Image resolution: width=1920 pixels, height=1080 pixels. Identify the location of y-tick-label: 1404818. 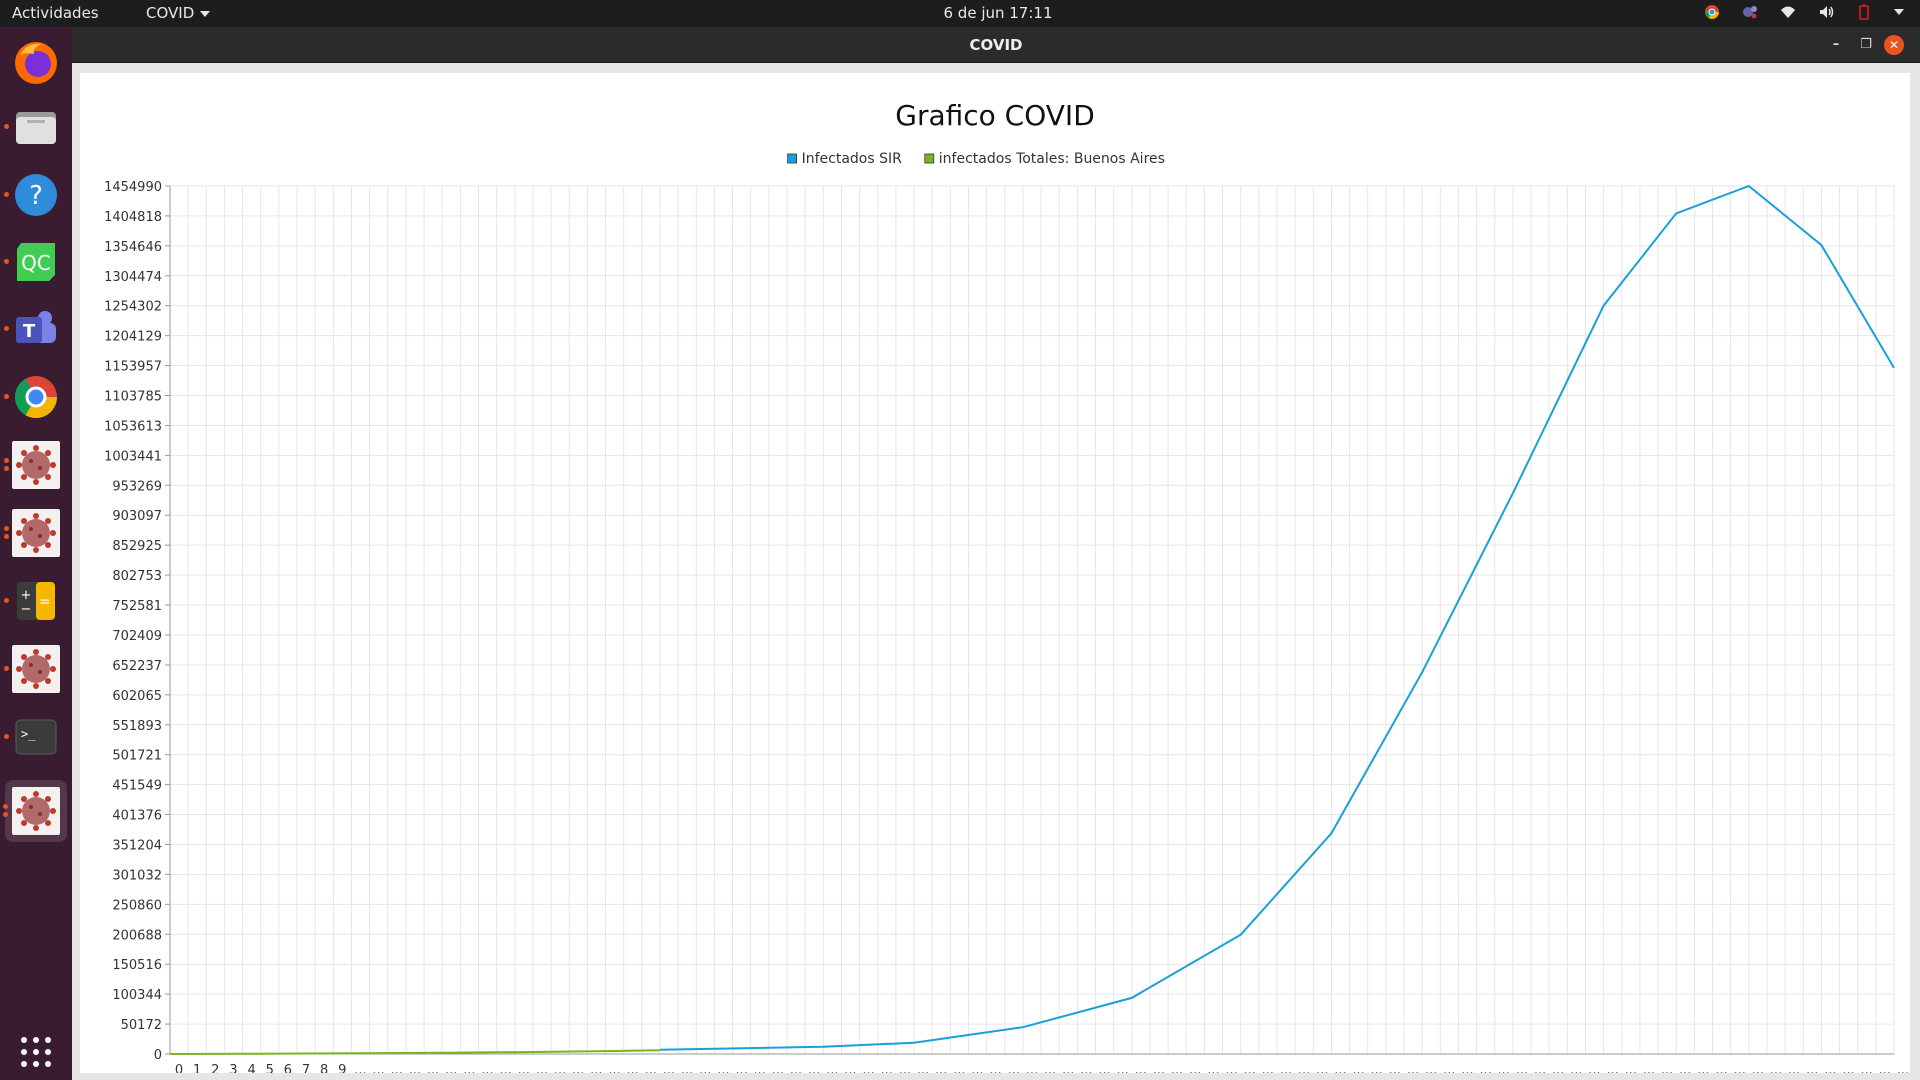
(133, 217).